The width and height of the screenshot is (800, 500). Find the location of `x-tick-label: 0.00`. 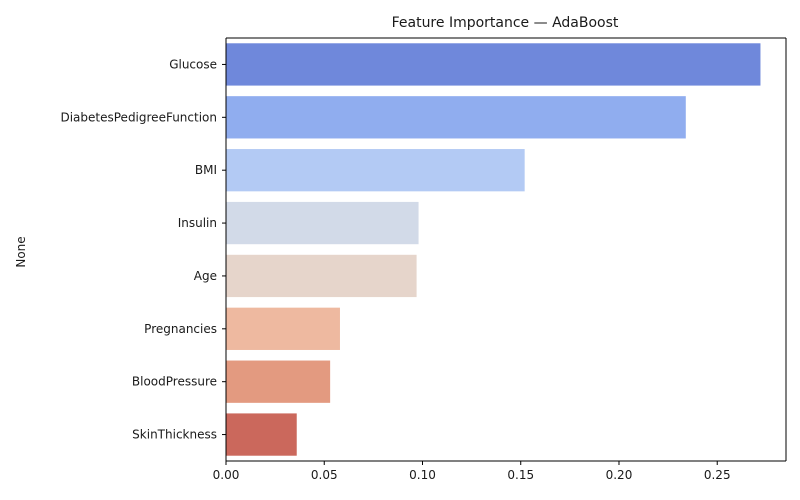

x-tick-label: 0.00 is located at coordinates (226, 475).